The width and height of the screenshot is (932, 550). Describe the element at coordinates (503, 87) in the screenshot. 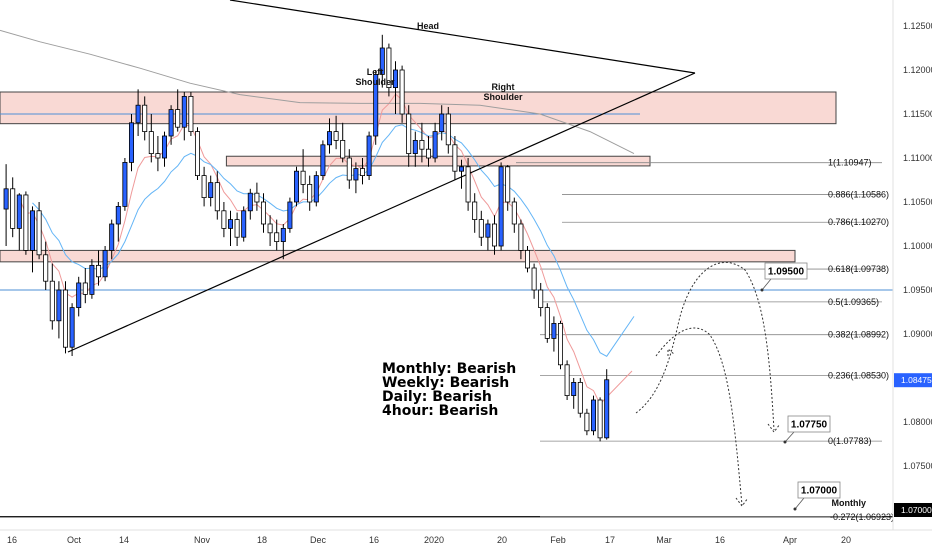

I see `label-right-shoulder: Right` at that location.